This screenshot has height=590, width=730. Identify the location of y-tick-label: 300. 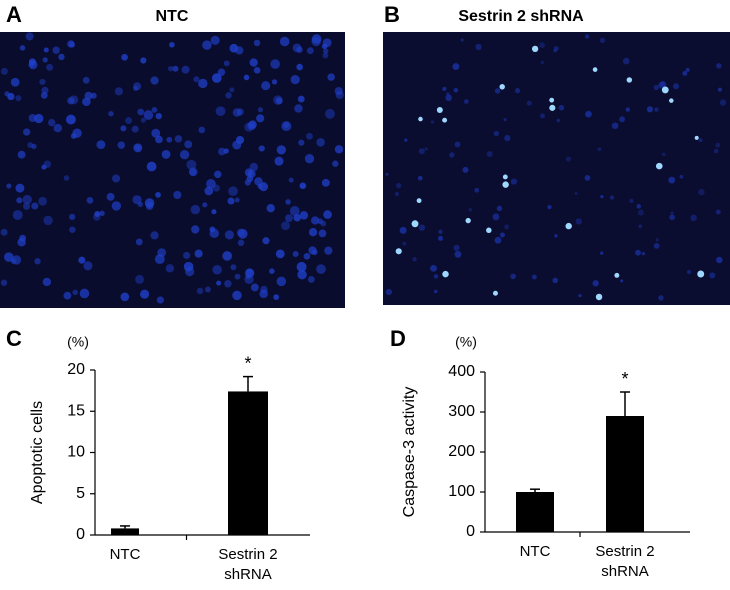
(461, 411).